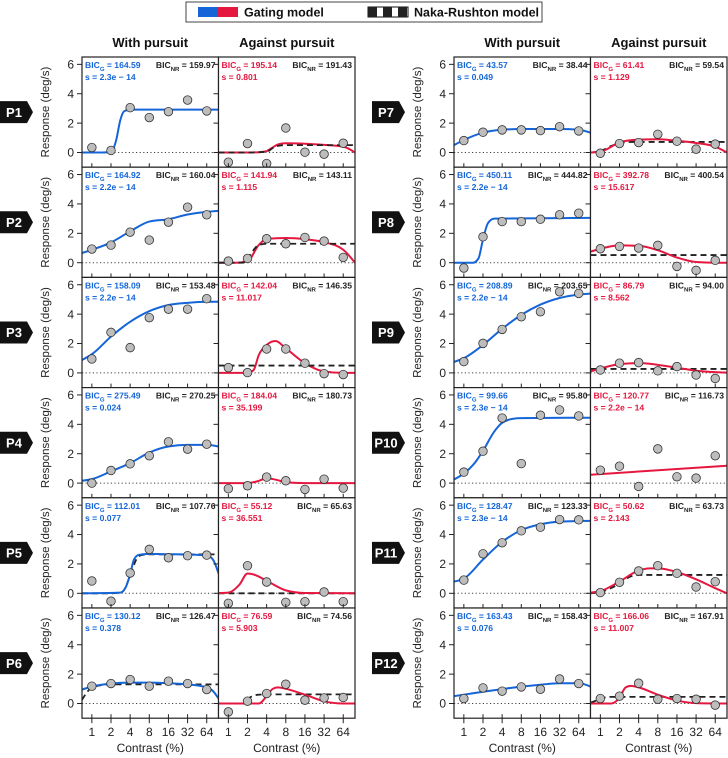  Describe the element at coordinates (250, 66) in the screenshot. I see `annotation: BIC$_{G}$ = 195.14` at that location.